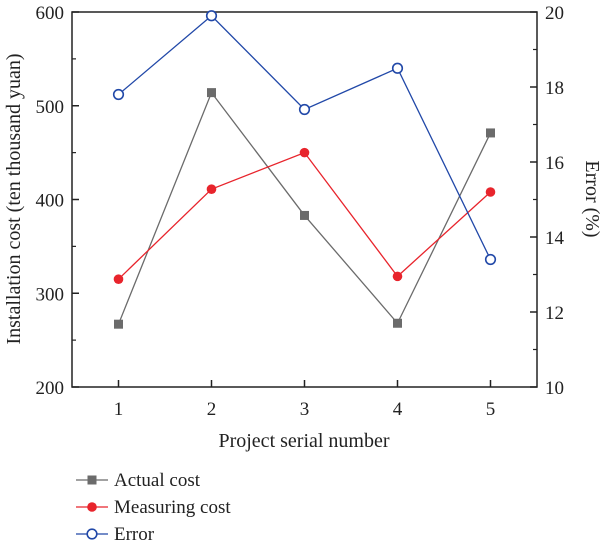 This screenshot has height=546, width=600. What do you see at coordinates (554, 313) in the screenshot?
I see `right-y-tick-label: 12` at bounding box center [554, 313].